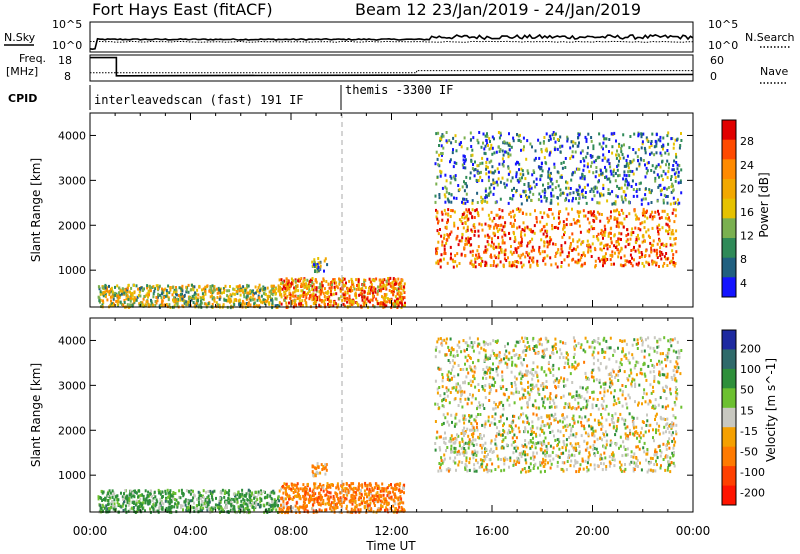 The height and width of the screenshot is (554, 800). Describe the element at coordinates (391, 42) in the screenshot. I see `nsky-series` at that location.